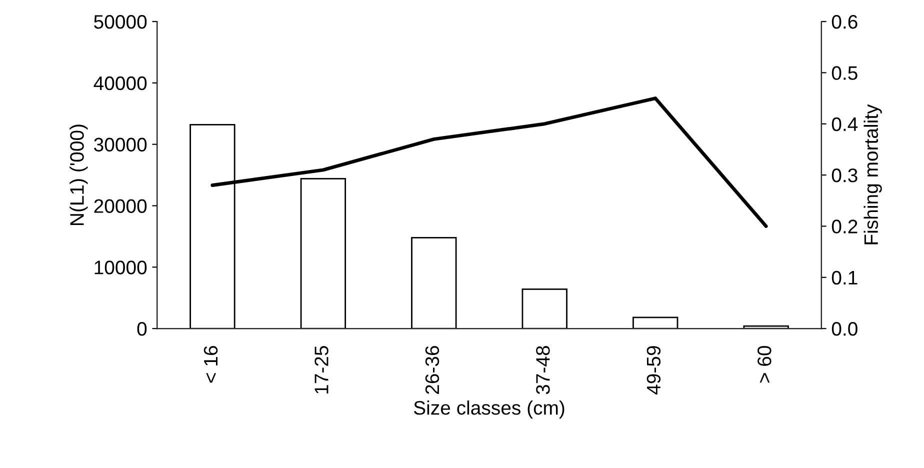 The width and height of the screenshot is (924, 468). I want to click on y2-tick-label: 0.4, so click(845, 124).